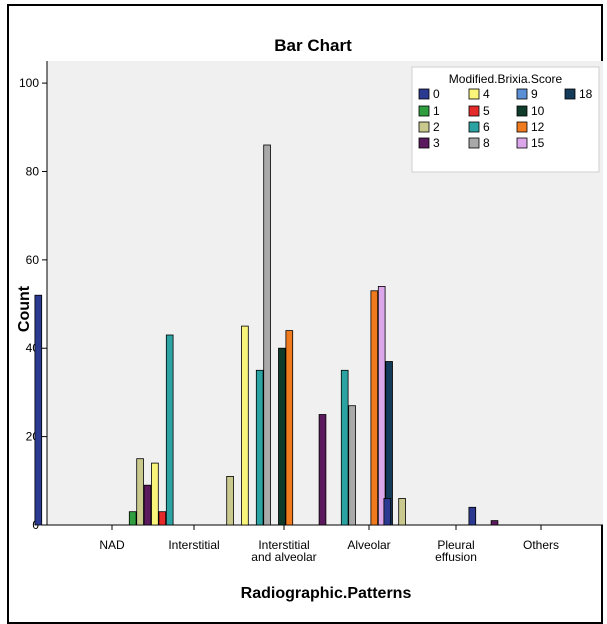 Image resolution: width=607 pixels, height=624 pixels. Describe the element at coordinates (534, 94) in the screenshot. I see `legend-label-9: 9` at that location.